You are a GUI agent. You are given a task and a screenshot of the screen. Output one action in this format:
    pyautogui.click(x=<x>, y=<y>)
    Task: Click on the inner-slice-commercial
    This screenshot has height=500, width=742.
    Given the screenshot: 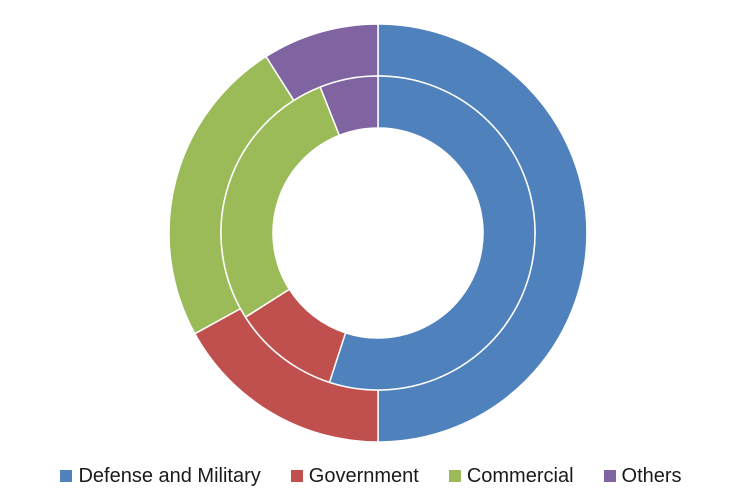 What is the action you would take?
    pyautogui.click(x=280, y=202)
    